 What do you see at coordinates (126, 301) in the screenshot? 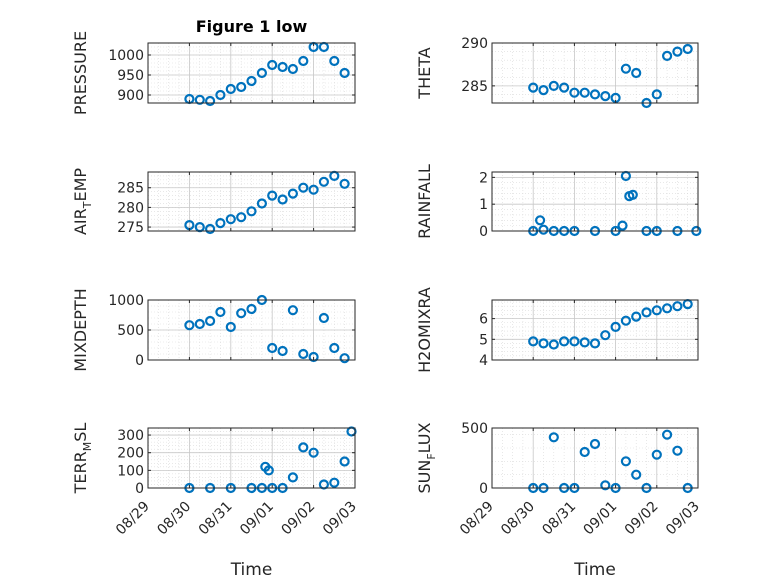
I see `y-tick-label: 1000` at bounding box center [126, 301].